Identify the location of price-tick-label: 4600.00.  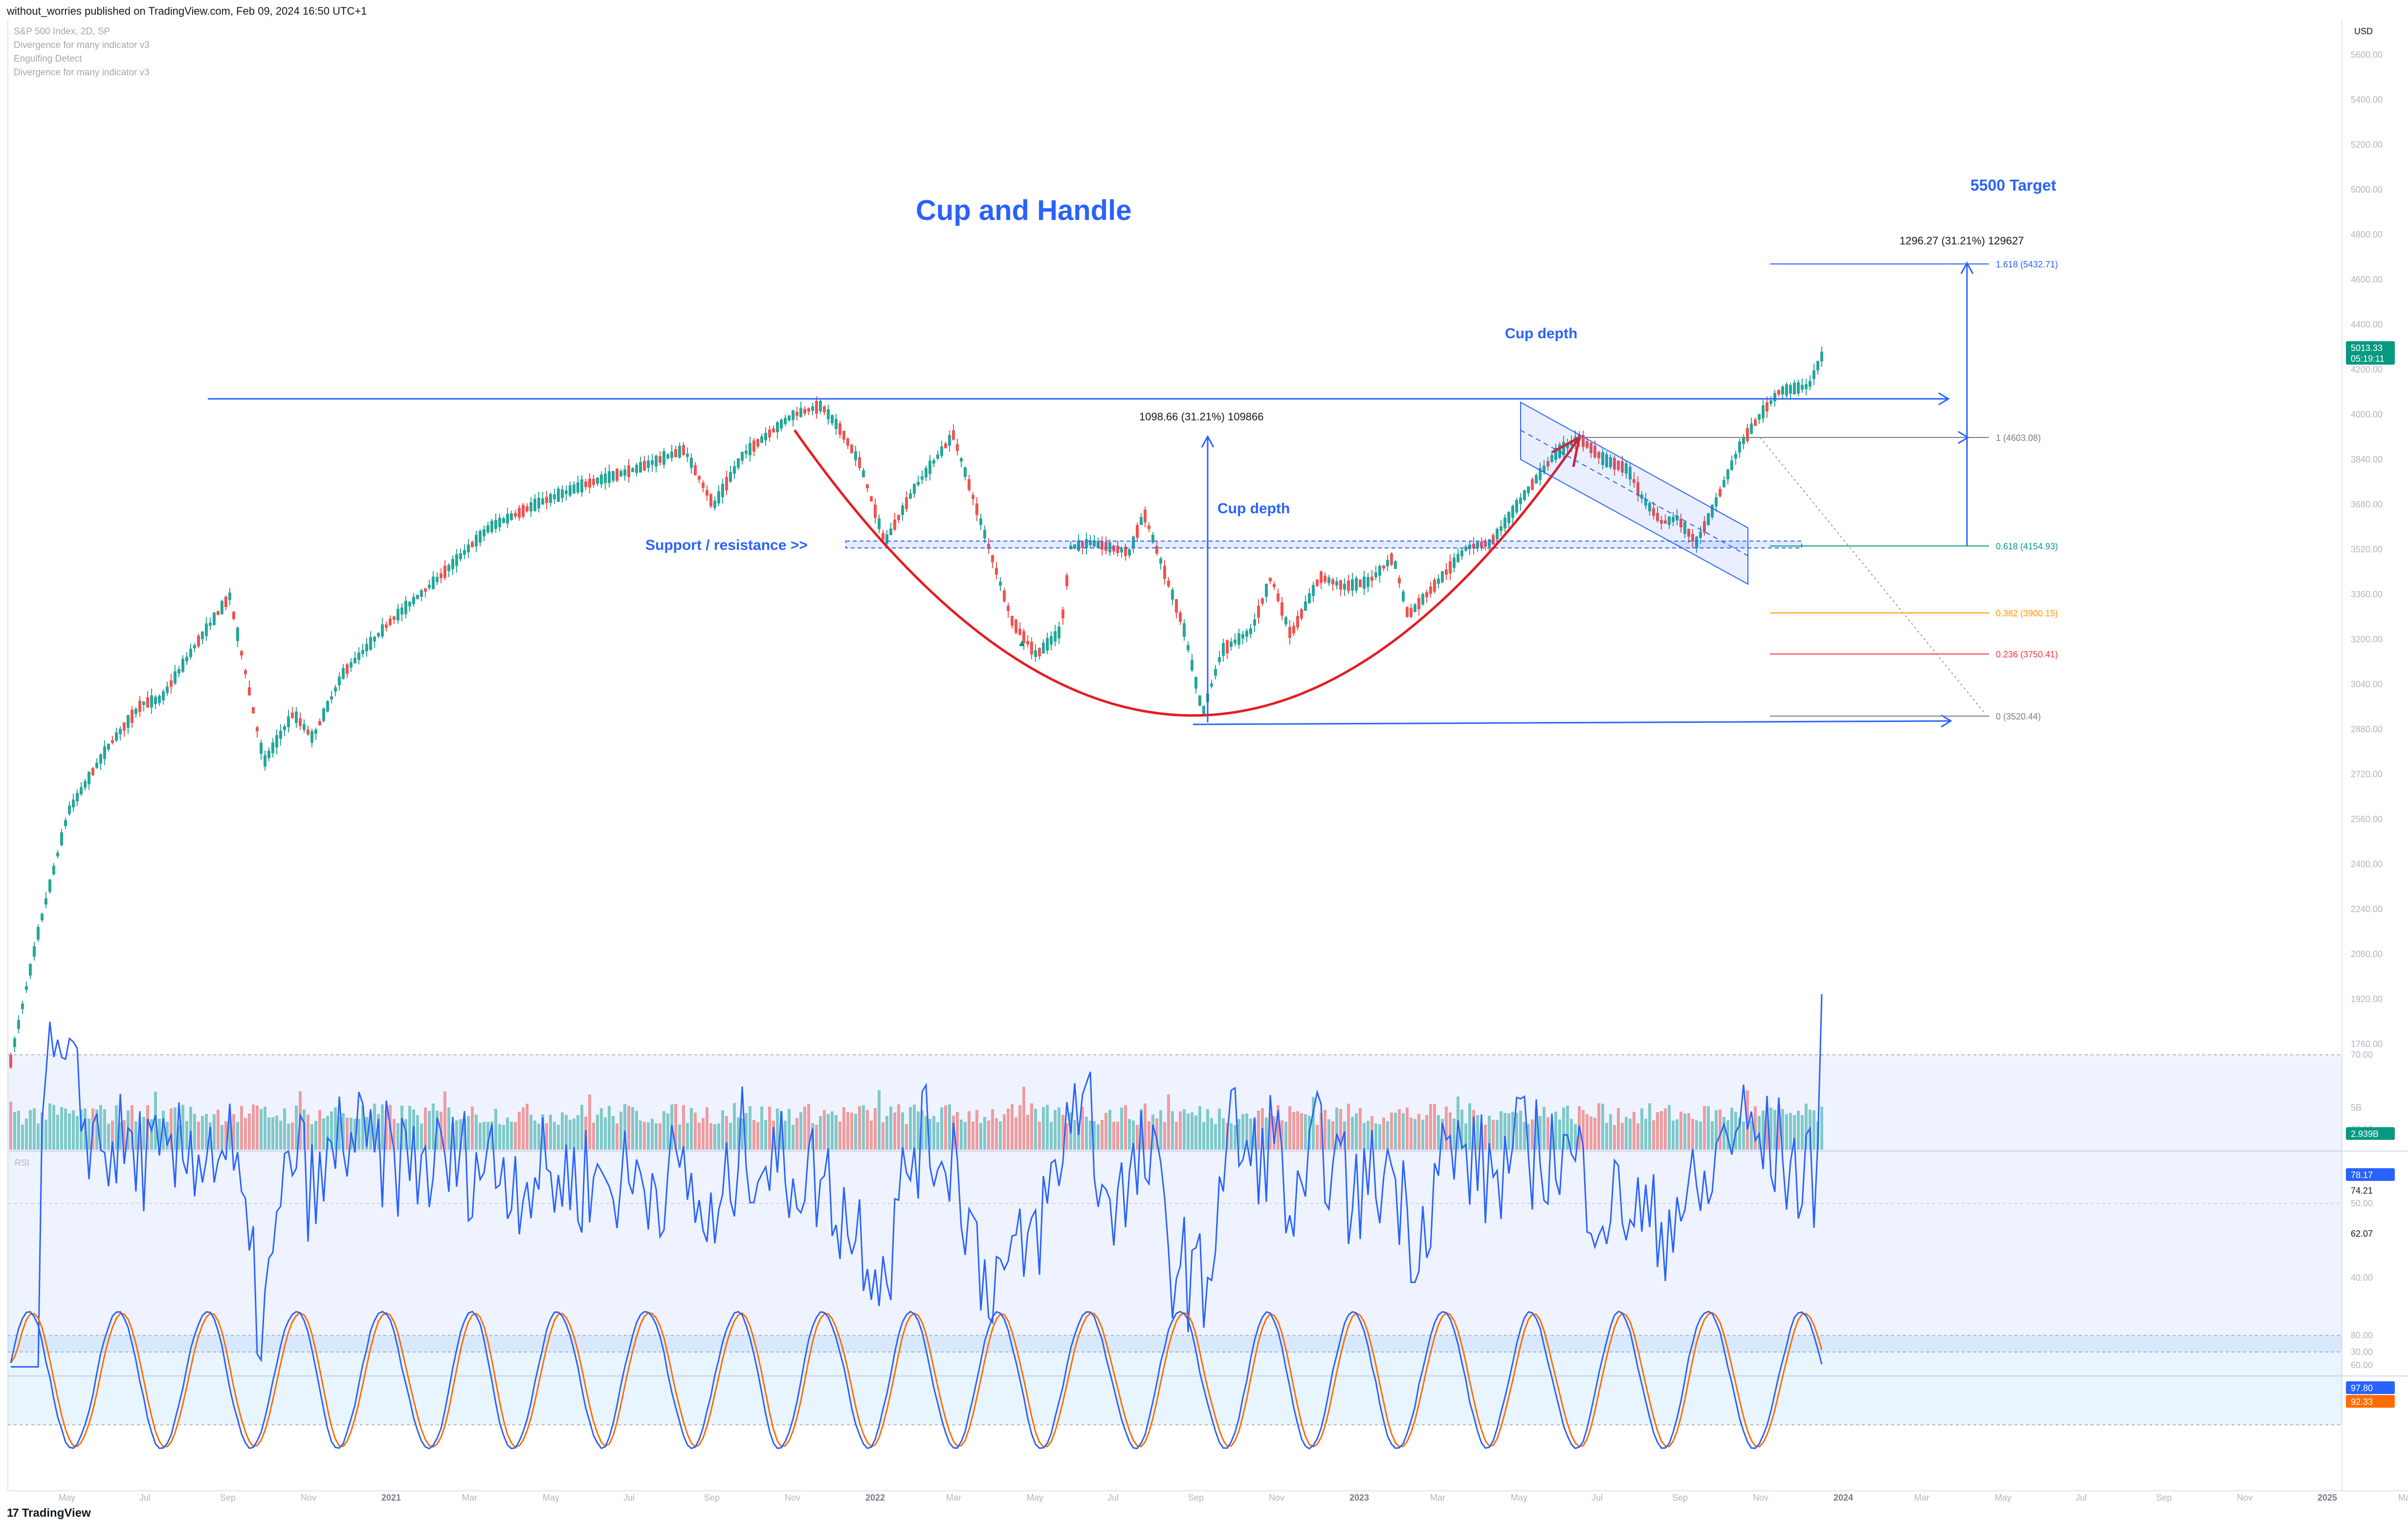
(2367, 279).